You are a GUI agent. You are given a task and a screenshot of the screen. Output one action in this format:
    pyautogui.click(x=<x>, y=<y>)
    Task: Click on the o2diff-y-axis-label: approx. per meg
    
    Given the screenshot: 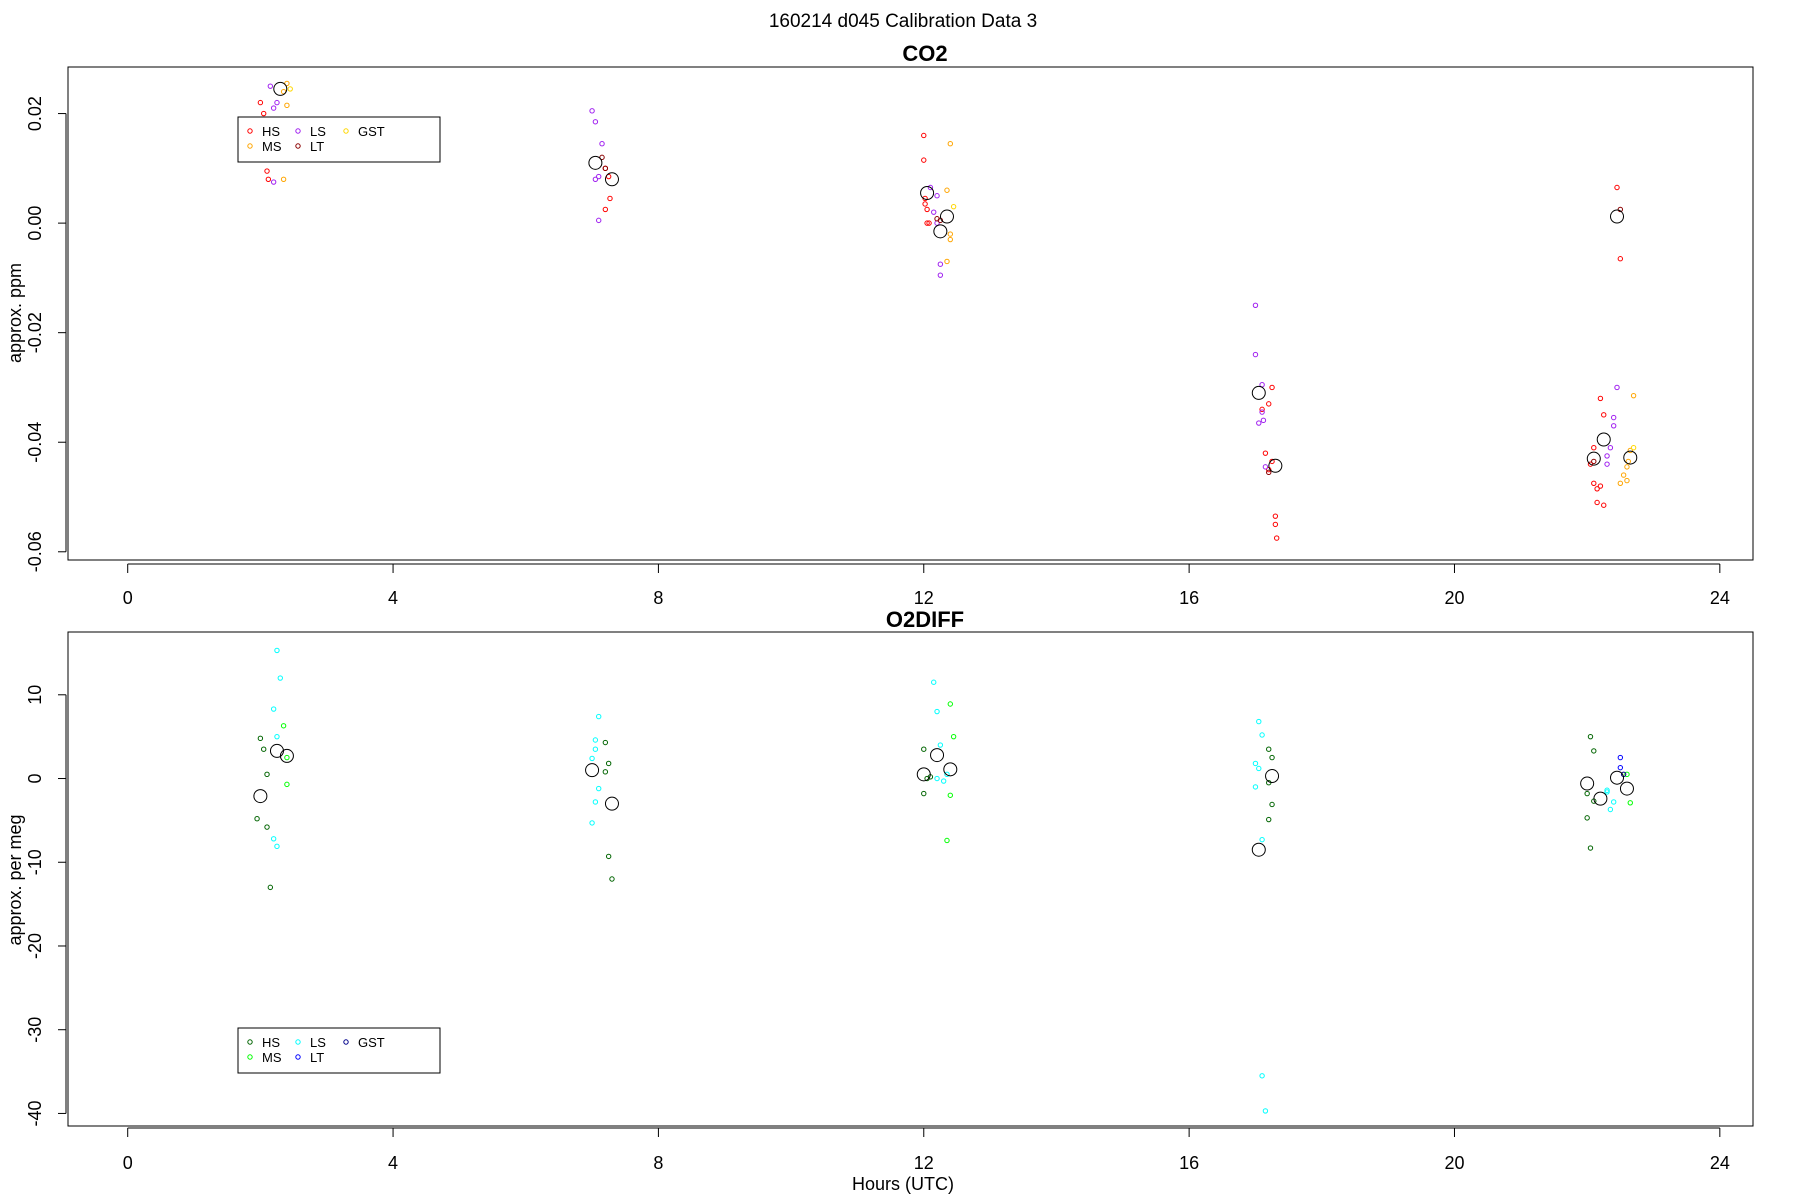 What is the action you would take?
    pyautogui.click(x=15, y=879)
    